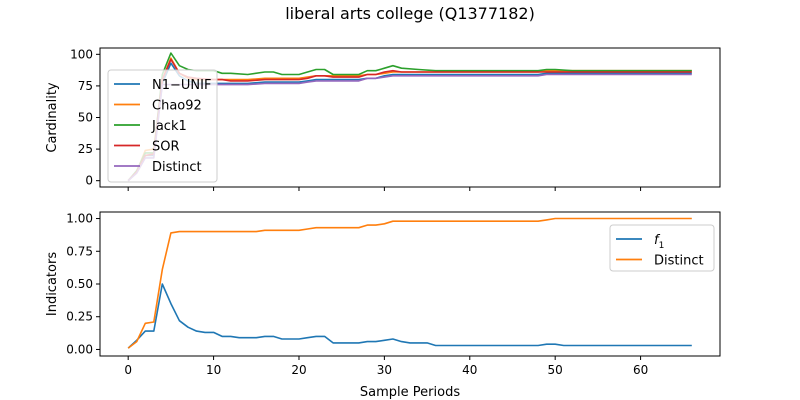 This screenshot has height=400, width=800. What do you see at coordinates (169, 126) in the screenshot?
I see `legend-label-0-2: Jack1` at bounding box center [169, 126].